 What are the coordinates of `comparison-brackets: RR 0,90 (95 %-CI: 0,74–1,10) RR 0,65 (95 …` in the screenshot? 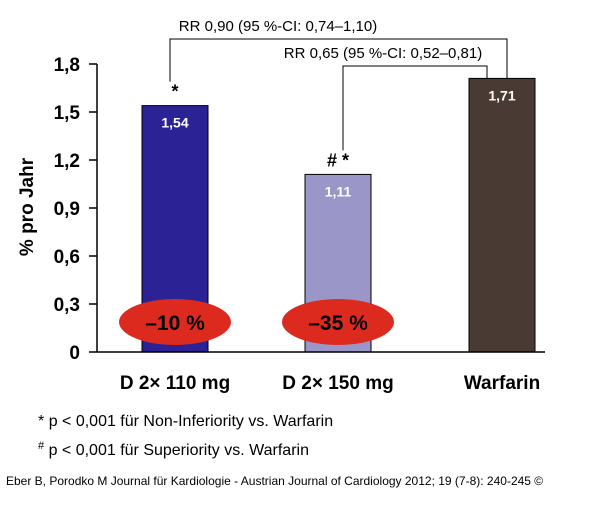 It's located at (338, 84).